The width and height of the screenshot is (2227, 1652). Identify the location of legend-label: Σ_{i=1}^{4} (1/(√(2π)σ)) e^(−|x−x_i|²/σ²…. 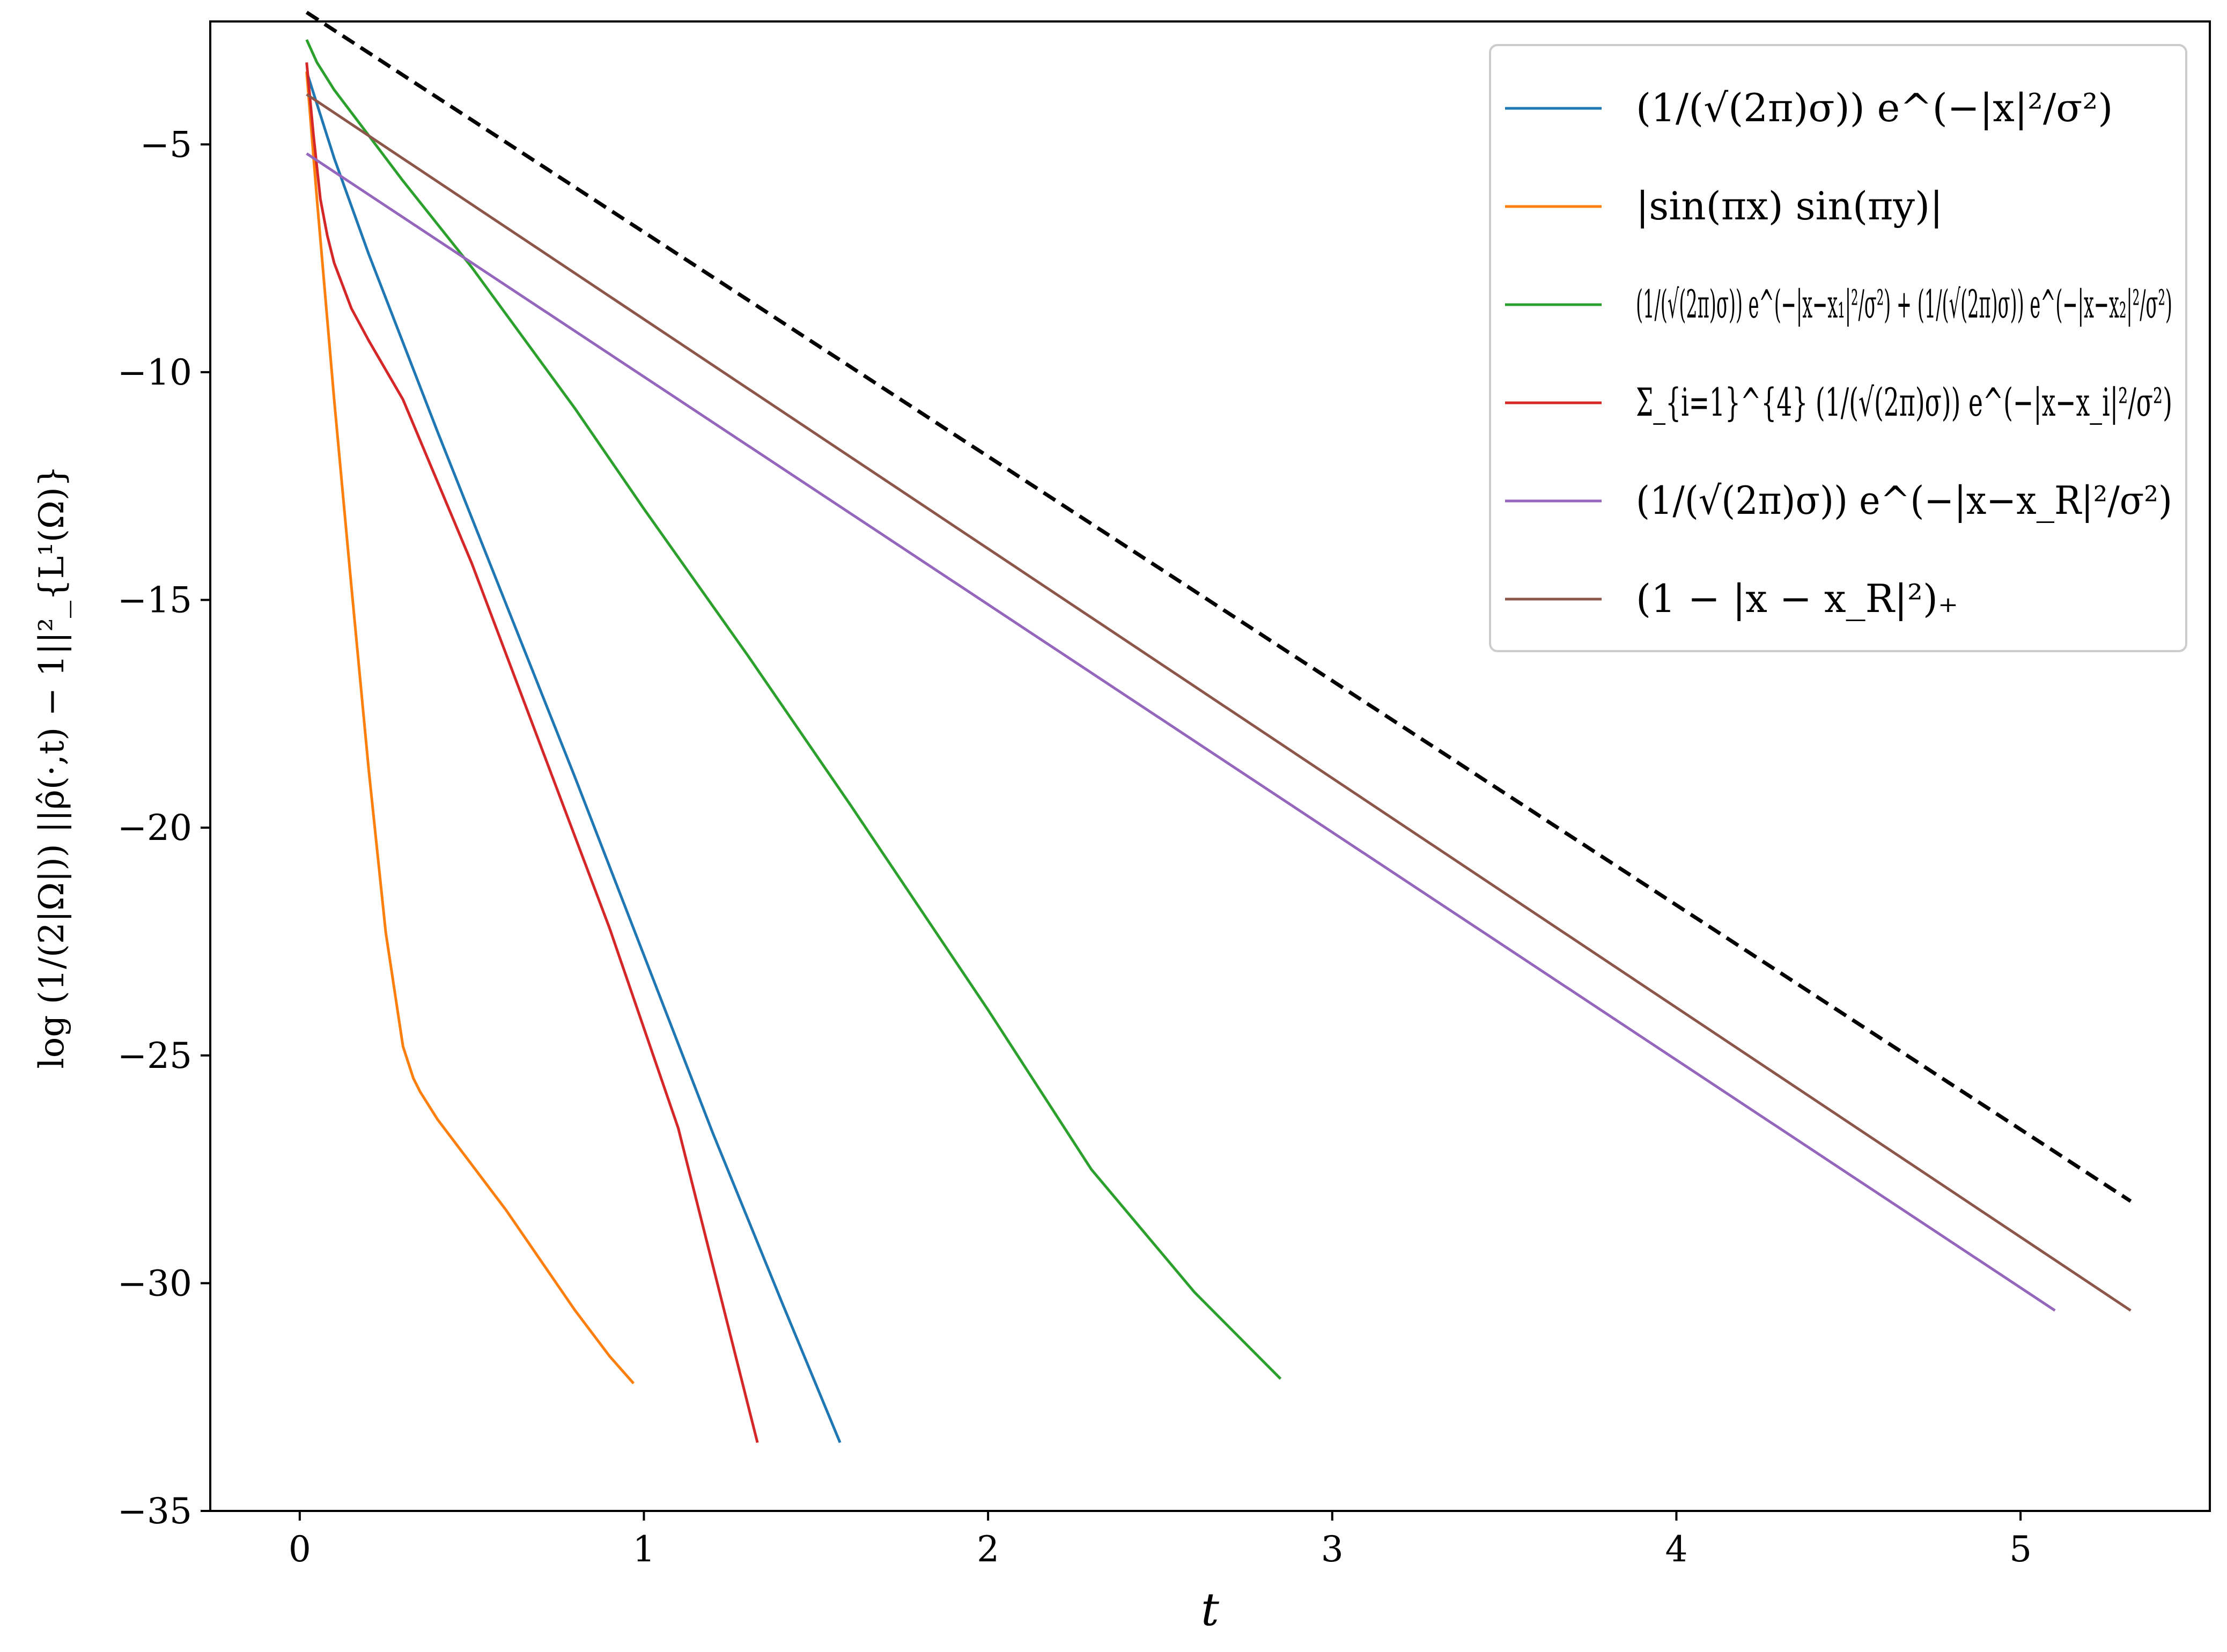
(1904, 402).